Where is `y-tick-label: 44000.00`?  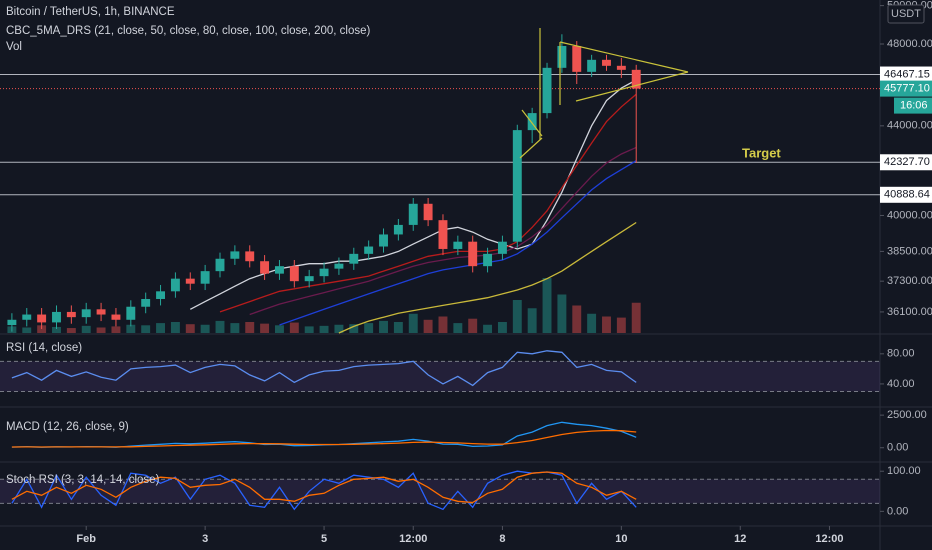
y-tick-label: 44000.00 is located at coordinates (909, 126).